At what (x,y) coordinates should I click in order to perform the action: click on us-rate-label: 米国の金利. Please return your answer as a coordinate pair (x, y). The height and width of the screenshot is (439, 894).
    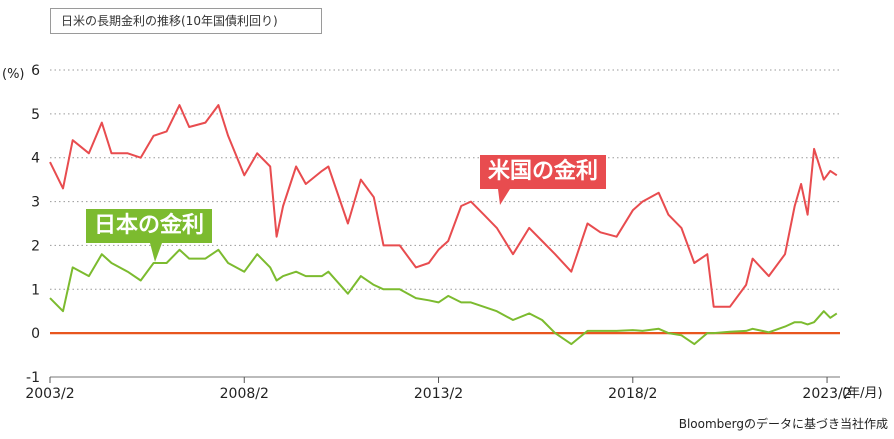
    Looking at the image, I should click on (543, 172).